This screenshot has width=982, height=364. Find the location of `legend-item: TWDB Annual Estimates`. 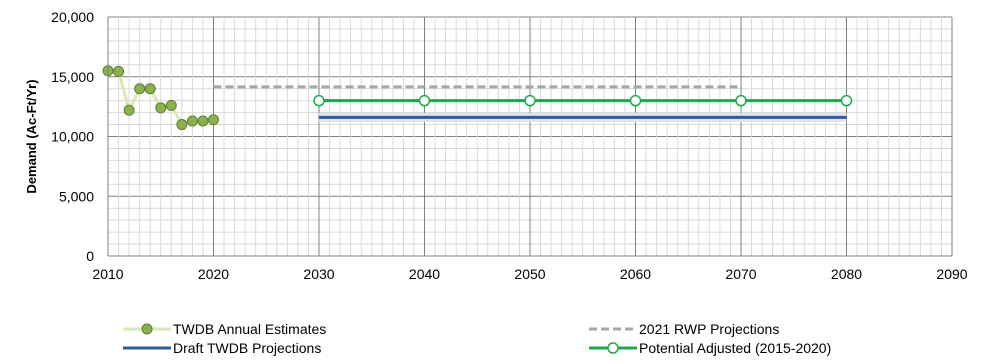

legend-item: TWDB Annual Estimates is located at coordinates (224, 329).